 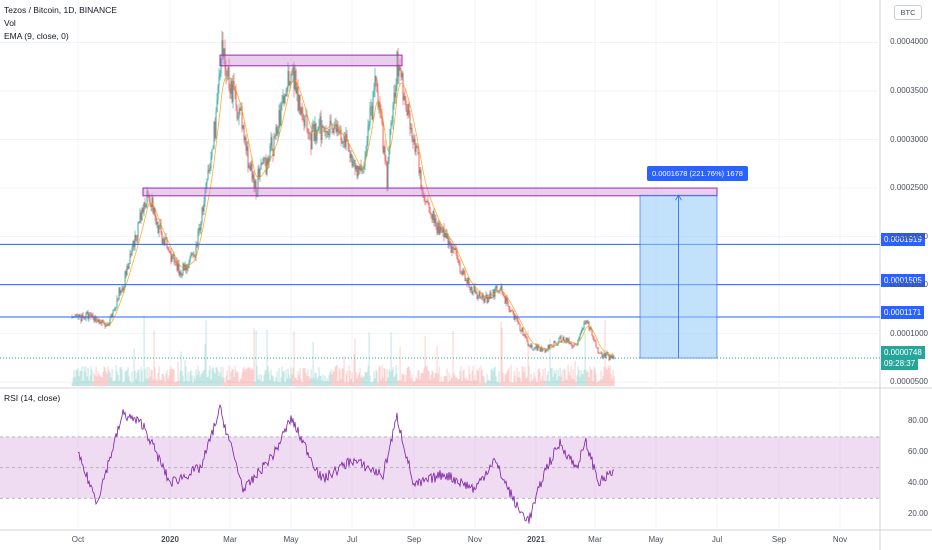 I want to click on currency-badge: BTC, so click(x=908, y=12).